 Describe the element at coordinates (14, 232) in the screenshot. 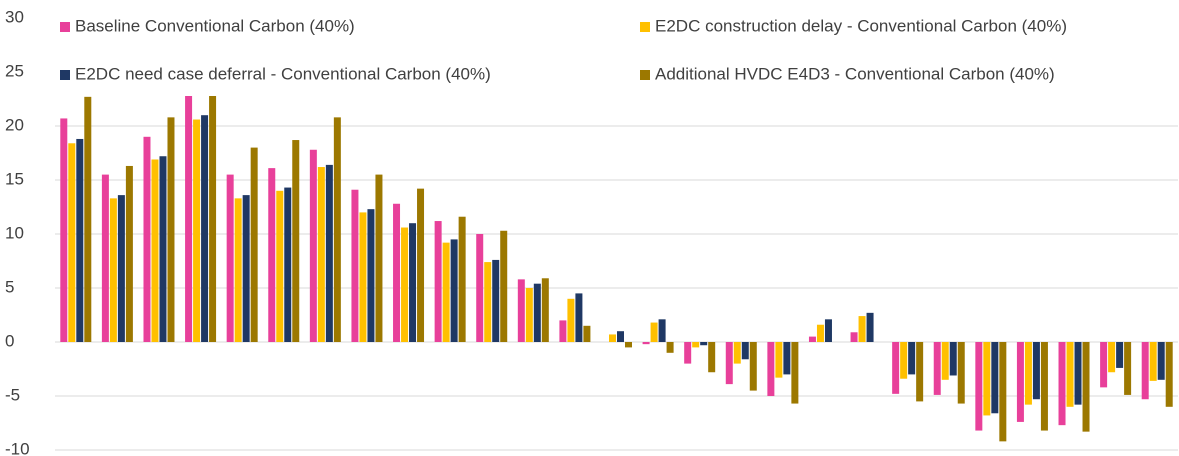

I see `y-tick-label: 10` at that location.